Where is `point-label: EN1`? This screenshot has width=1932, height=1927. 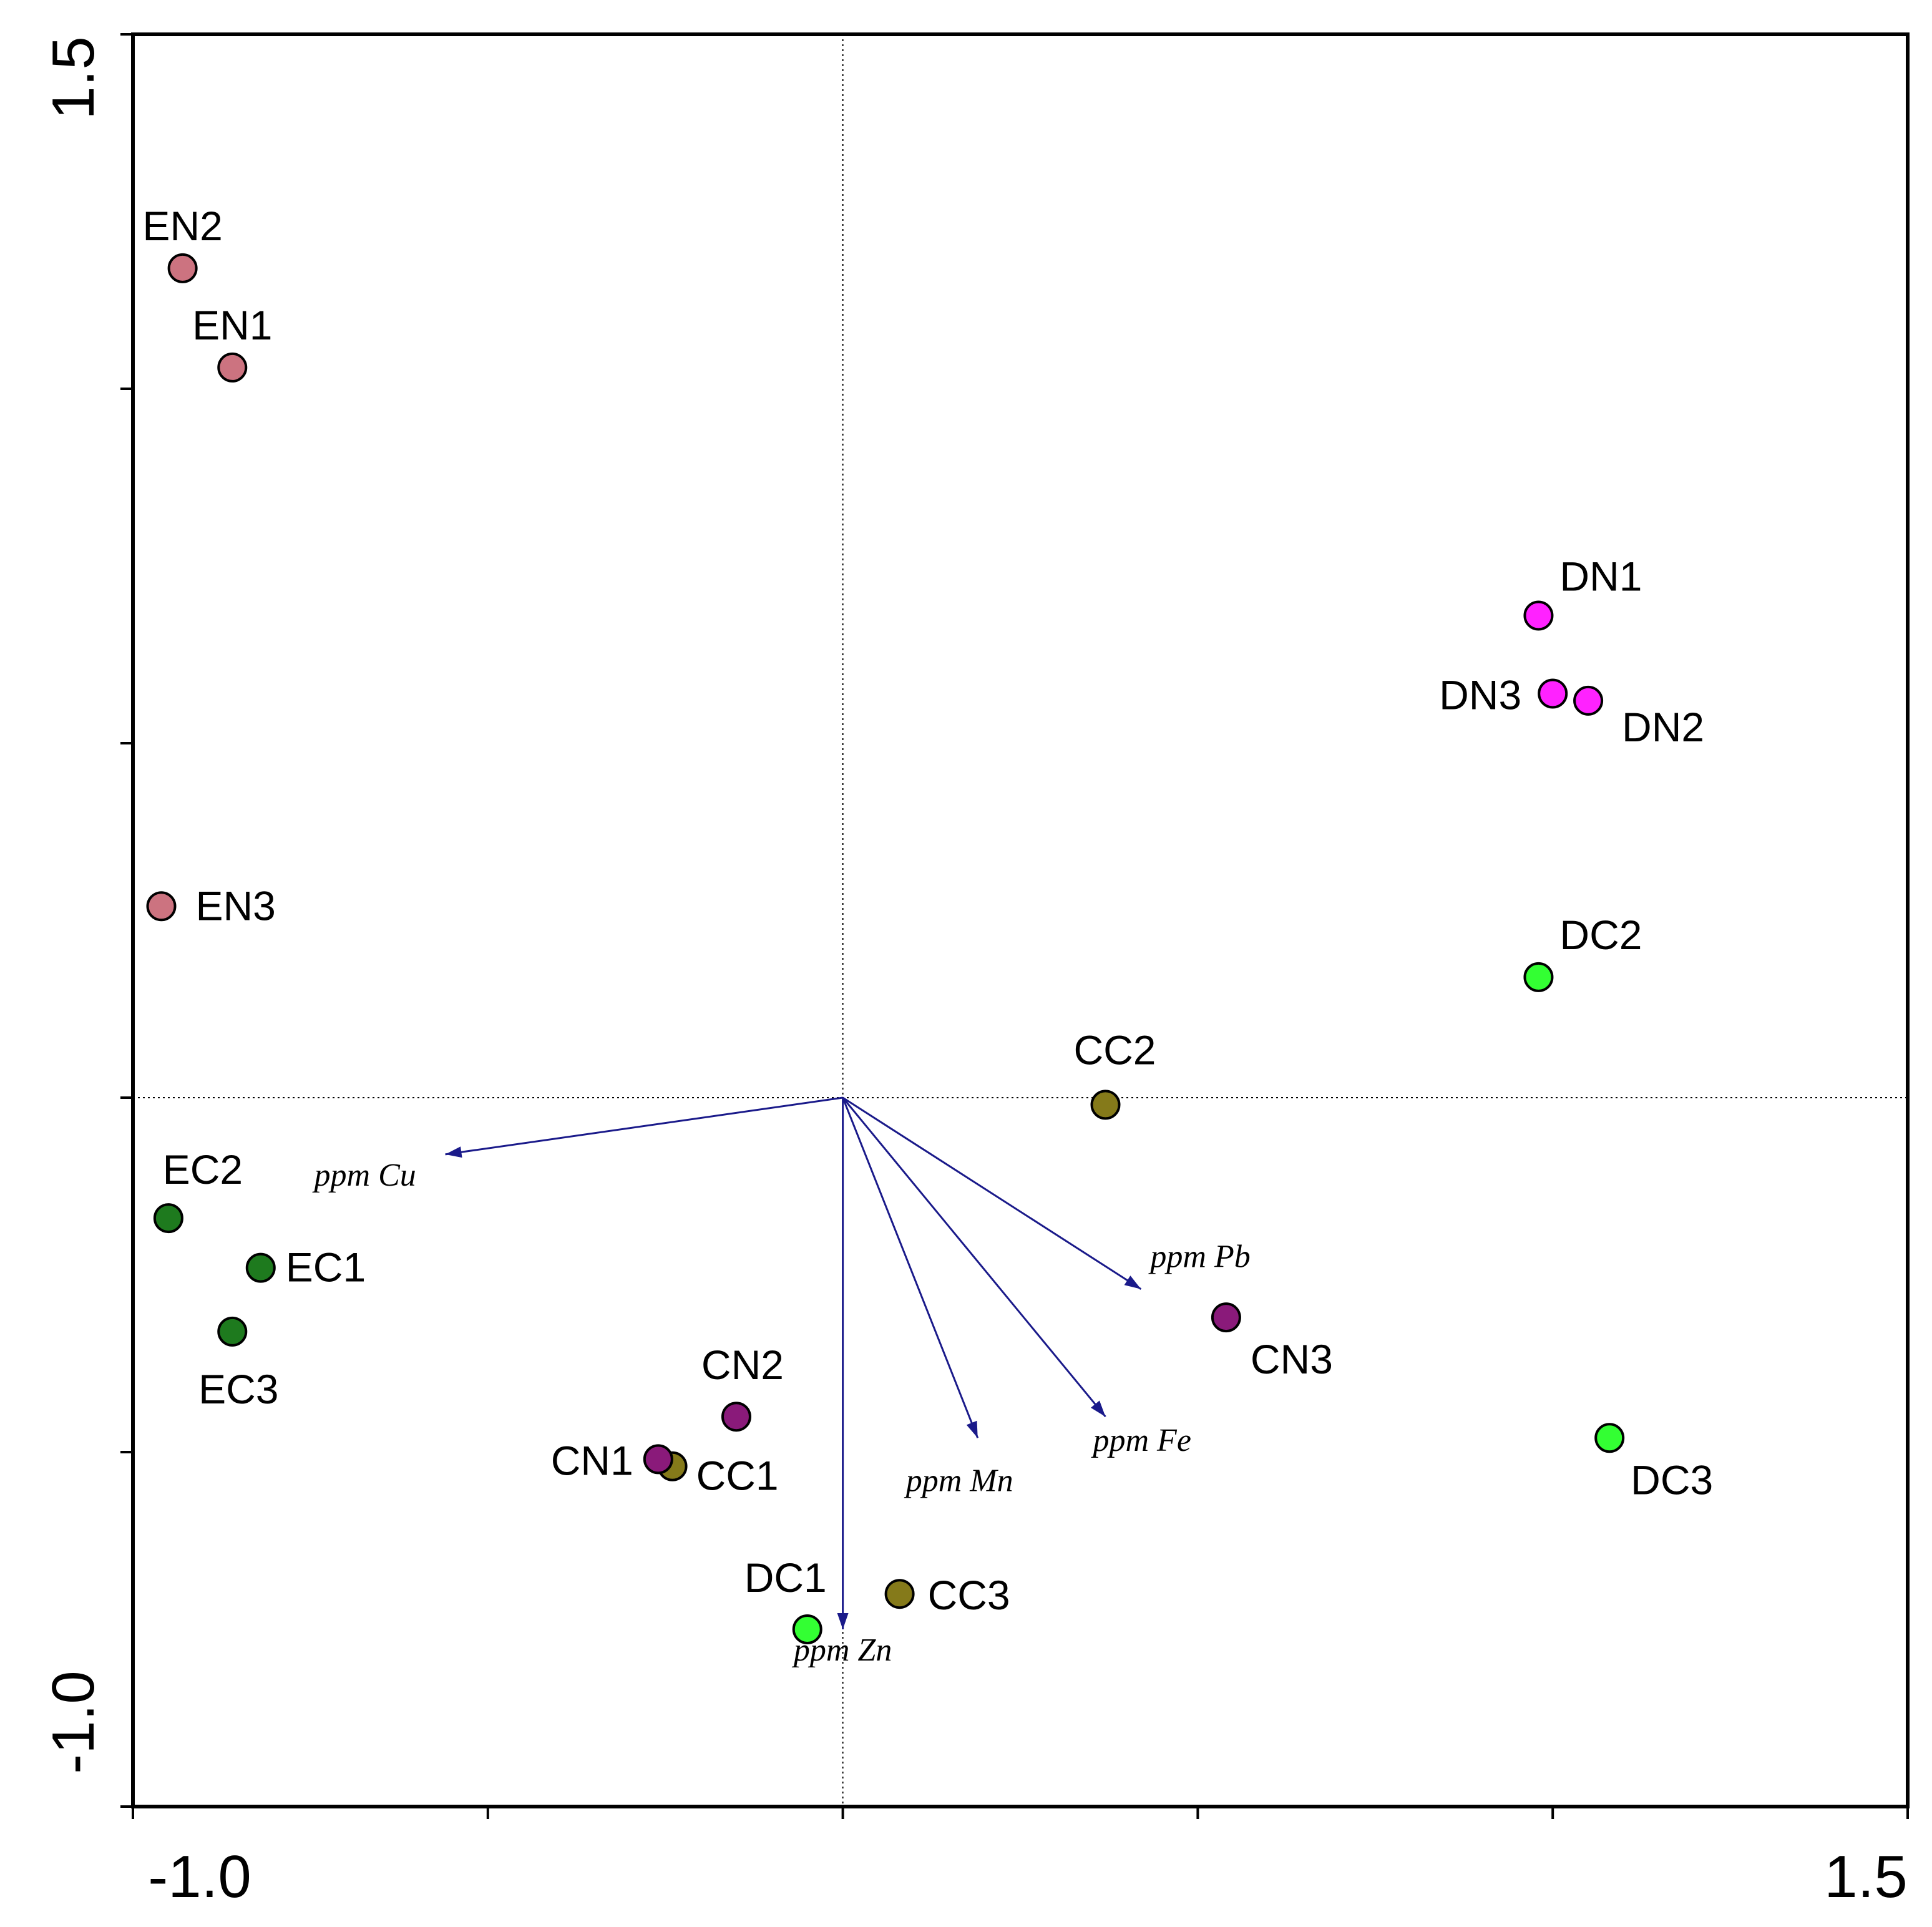 point-label: EN1 is located at coordinates (232, 325).